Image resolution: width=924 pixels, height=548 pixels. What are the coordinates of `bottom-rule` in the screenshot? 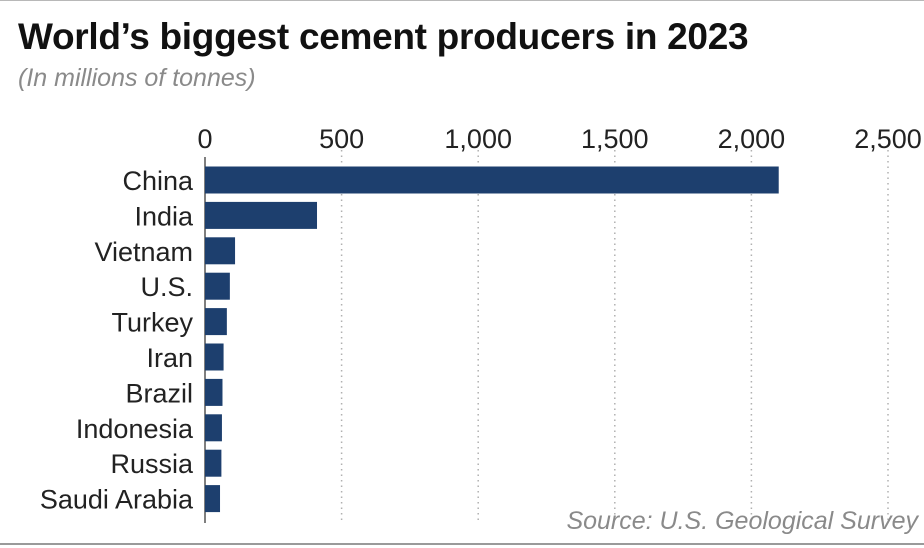 It's located at (462, 544).